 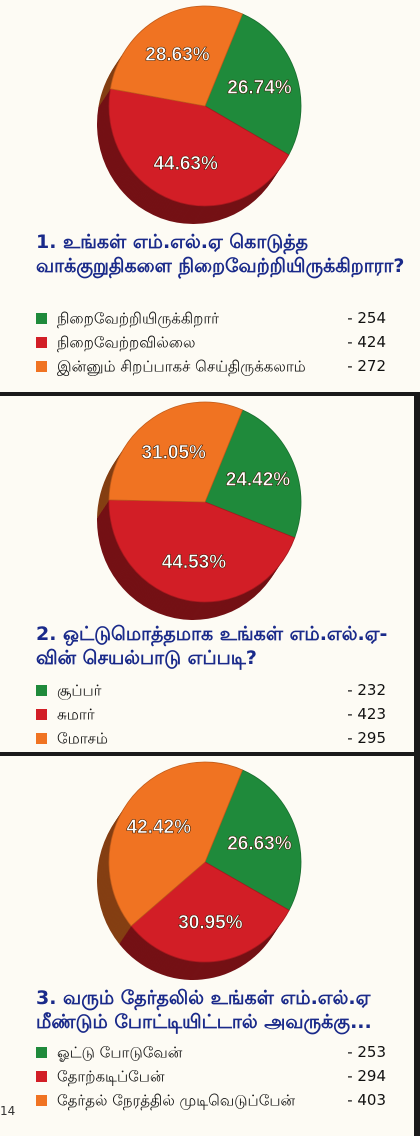 I want to click on legend-item: இன்னும் சிறப்பாகச் செய்திருக்கலாம் - 272, so click(x=211, y=366).